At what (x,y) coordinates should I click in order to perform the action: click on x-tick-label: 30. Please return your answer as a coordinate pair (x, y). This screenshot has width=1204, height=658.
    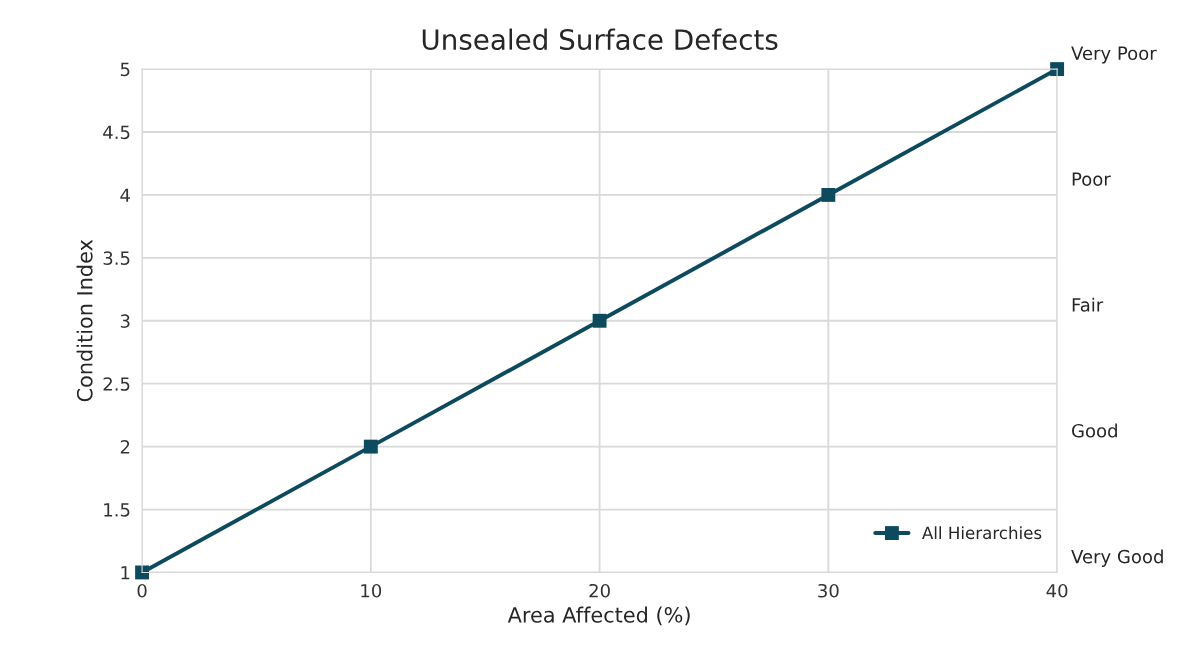
    Looking at the image, I should click on (828, 590).